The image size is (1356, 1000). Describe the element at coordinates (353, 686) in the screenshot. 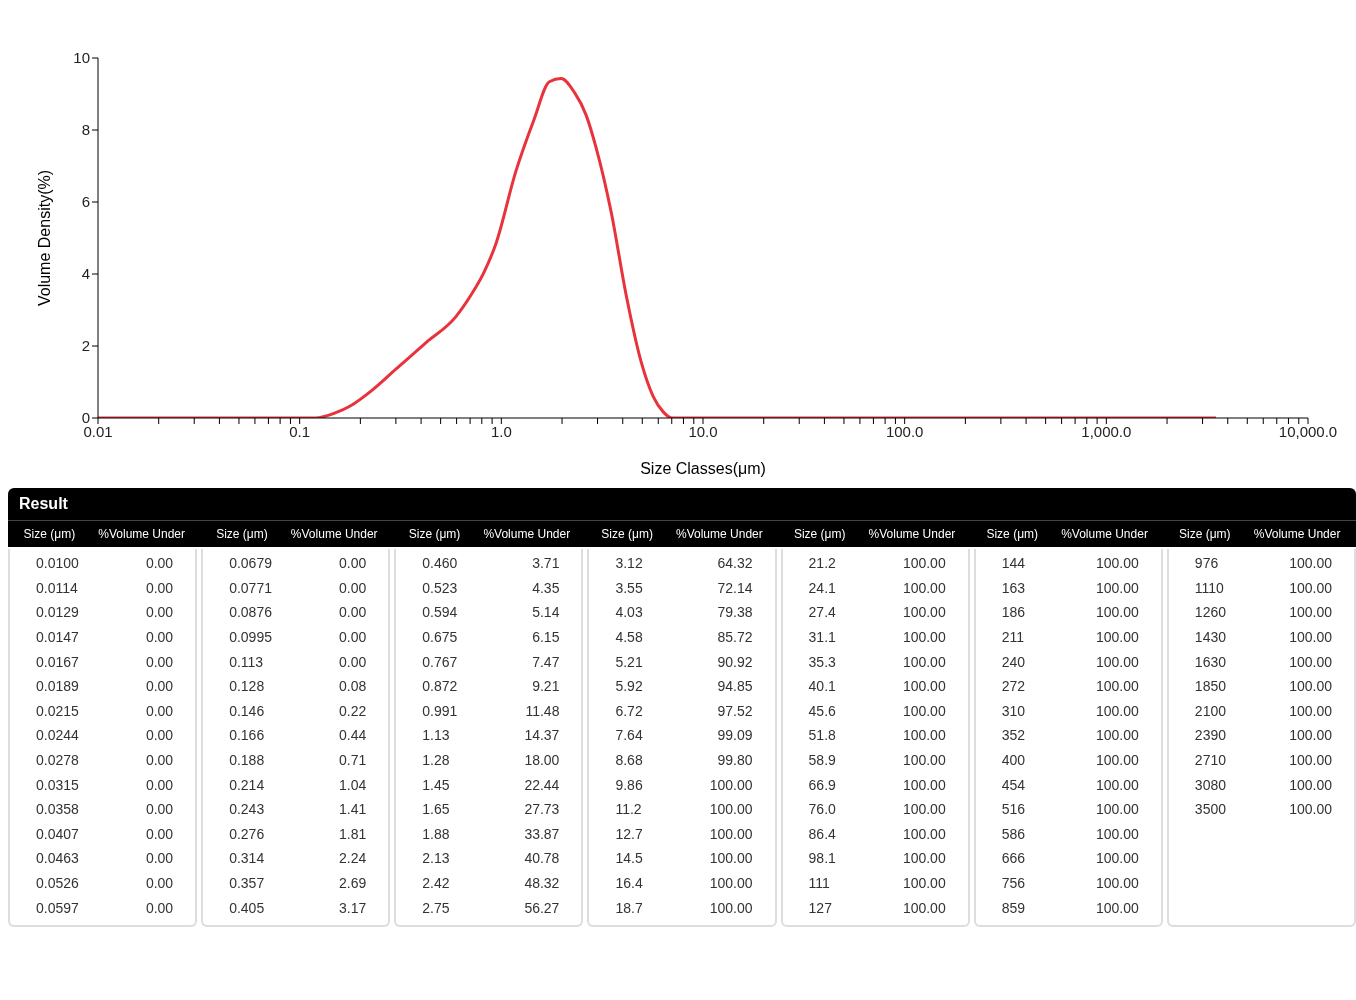

I see `text: 0.08` at that location.